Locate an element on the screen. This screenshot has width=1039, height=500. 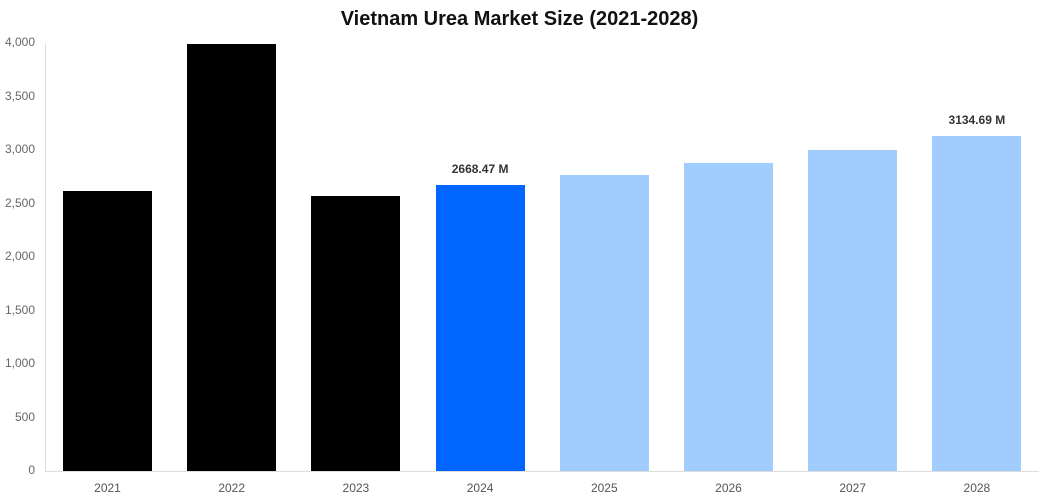
y-tick-label: 2,000 is located at coordinates (19, 256).